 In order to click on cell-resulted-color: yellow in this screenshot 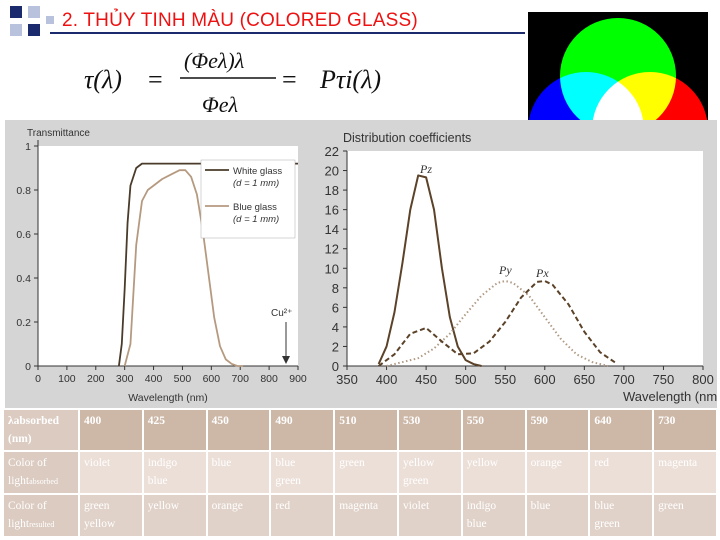, I will do `click(174, 515)`.